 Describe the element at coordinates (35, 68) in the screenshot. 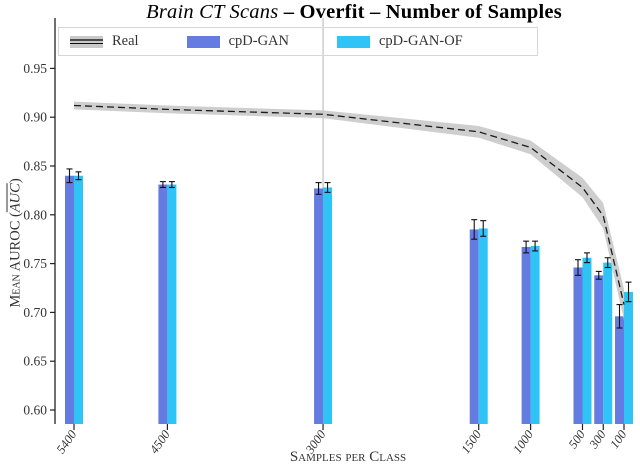

I see `y-tick-label-0.95: 0.95` at that location.